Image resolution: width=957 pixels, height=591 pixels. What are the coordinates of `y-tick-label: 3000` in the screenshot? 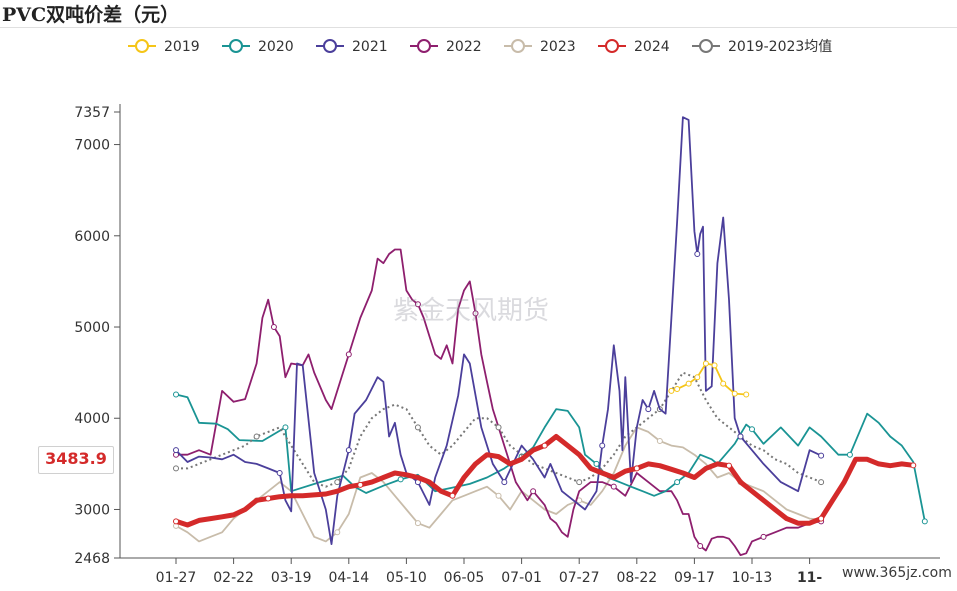 It's located at (92, 510).